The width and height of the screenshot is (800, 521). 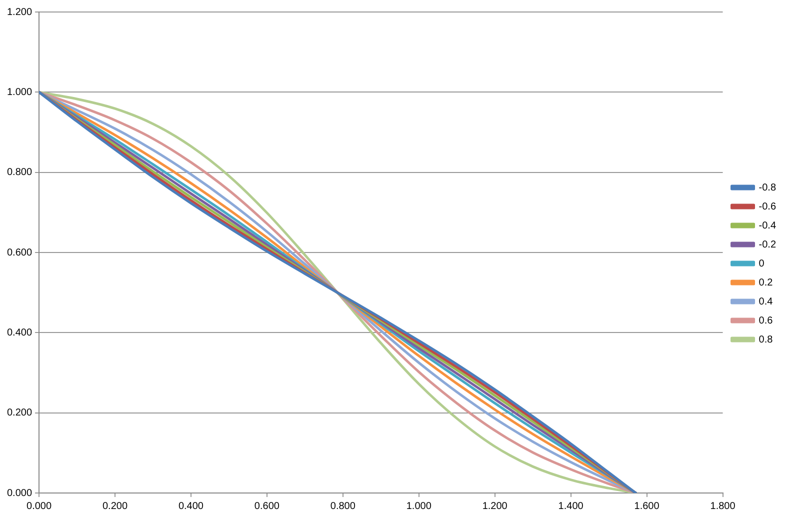 What do you see at coordinates (343, 506) in the screenshot?
I see `x-tick-label: 0.800` at bounding box center [343, 506].